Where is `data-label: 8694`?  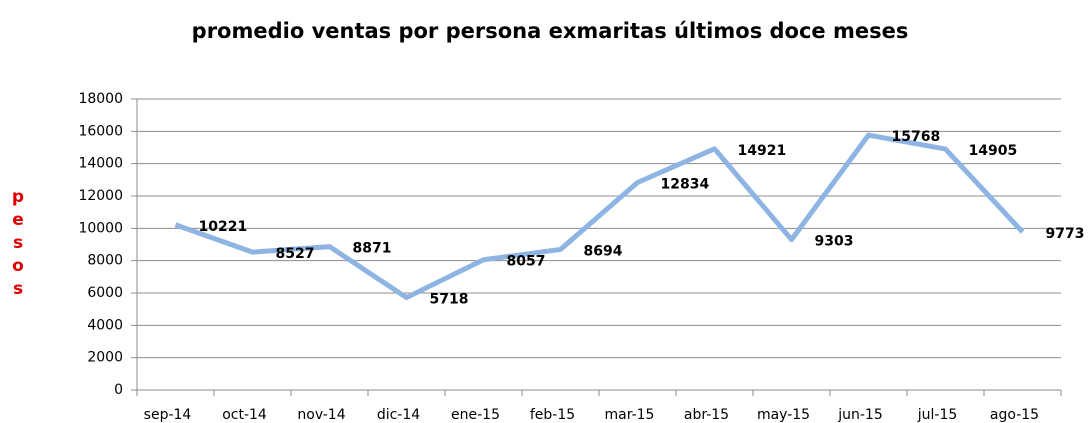 data-label: 8694 is located at coordinates (603, 251).